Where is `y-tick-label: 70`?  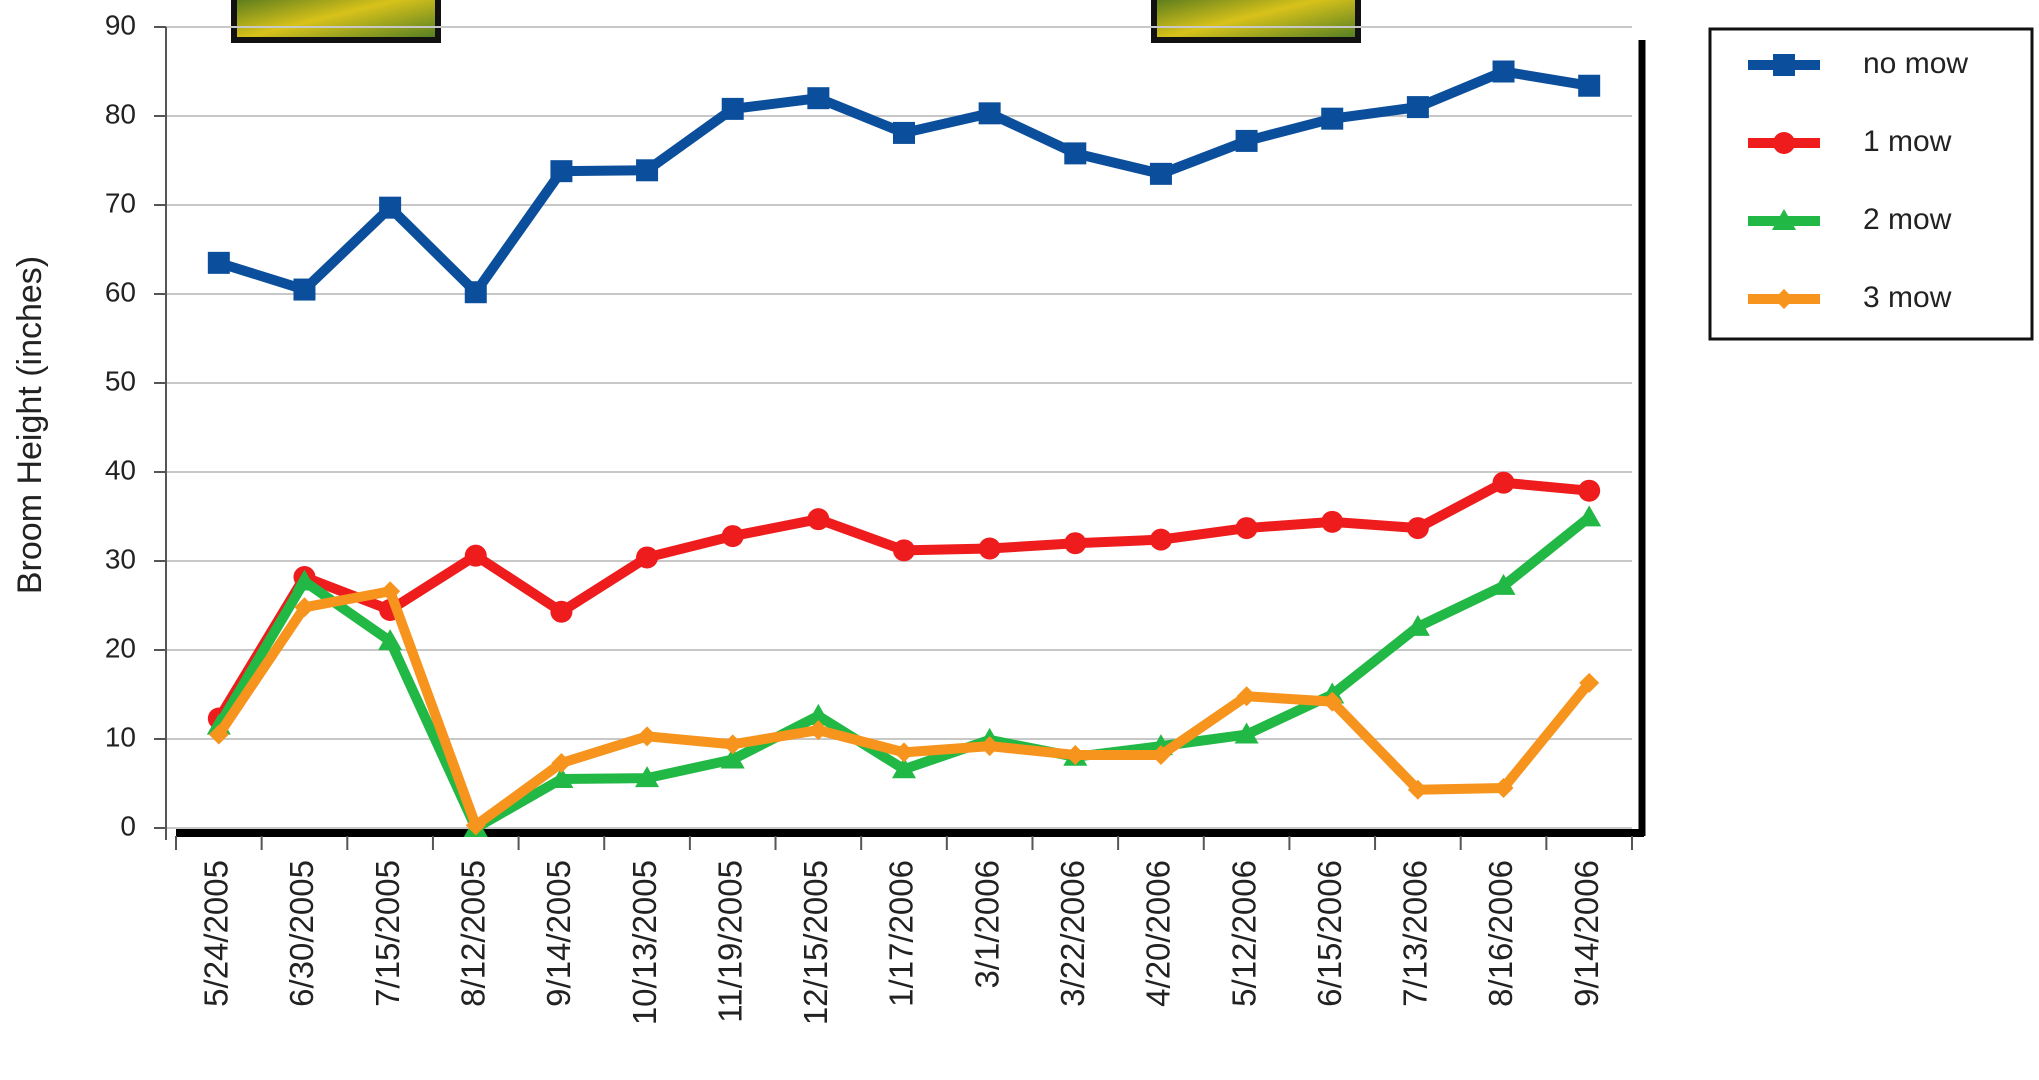 y-tick-label: 70 is located at coordinates (120, 202).